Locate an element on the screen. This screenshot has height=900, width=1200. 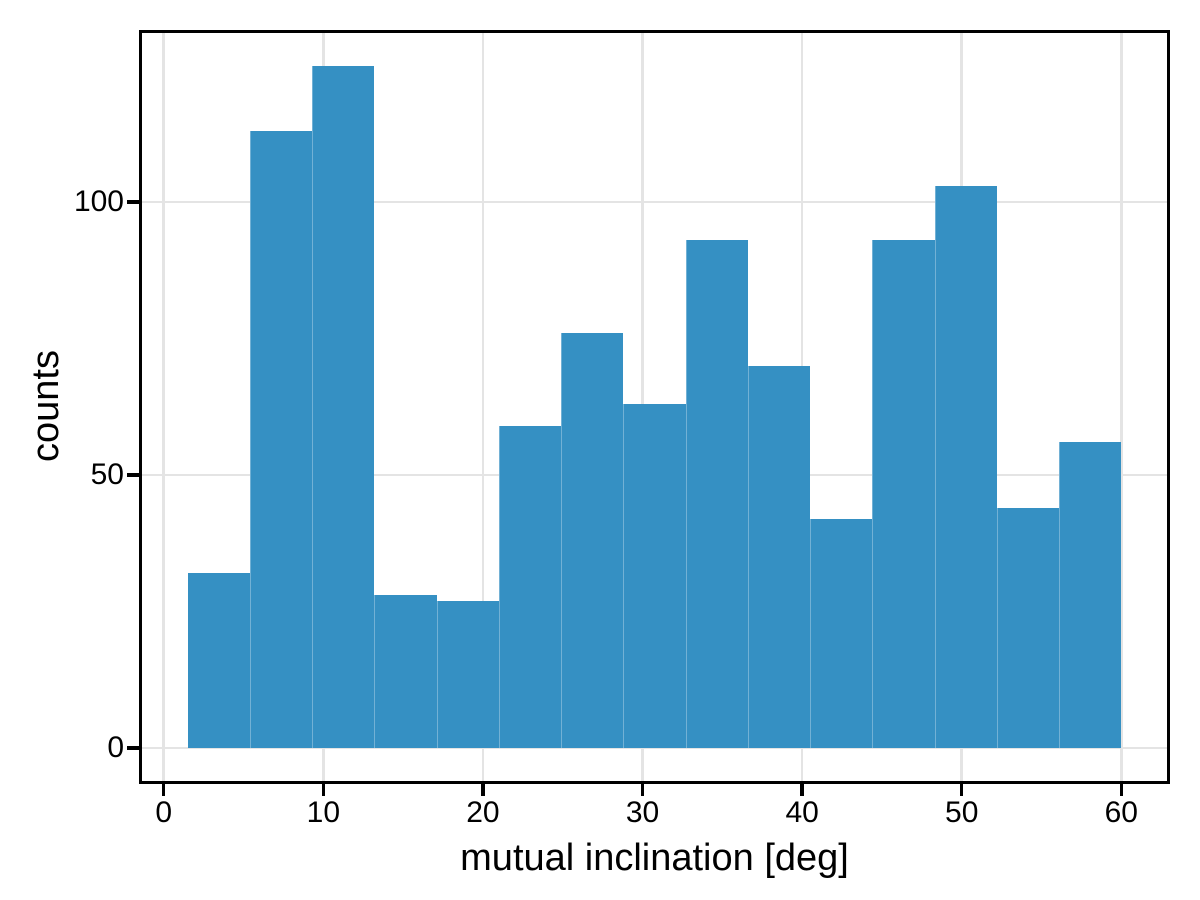
y-tick-label: 100 is located at coordinates (98, 202).